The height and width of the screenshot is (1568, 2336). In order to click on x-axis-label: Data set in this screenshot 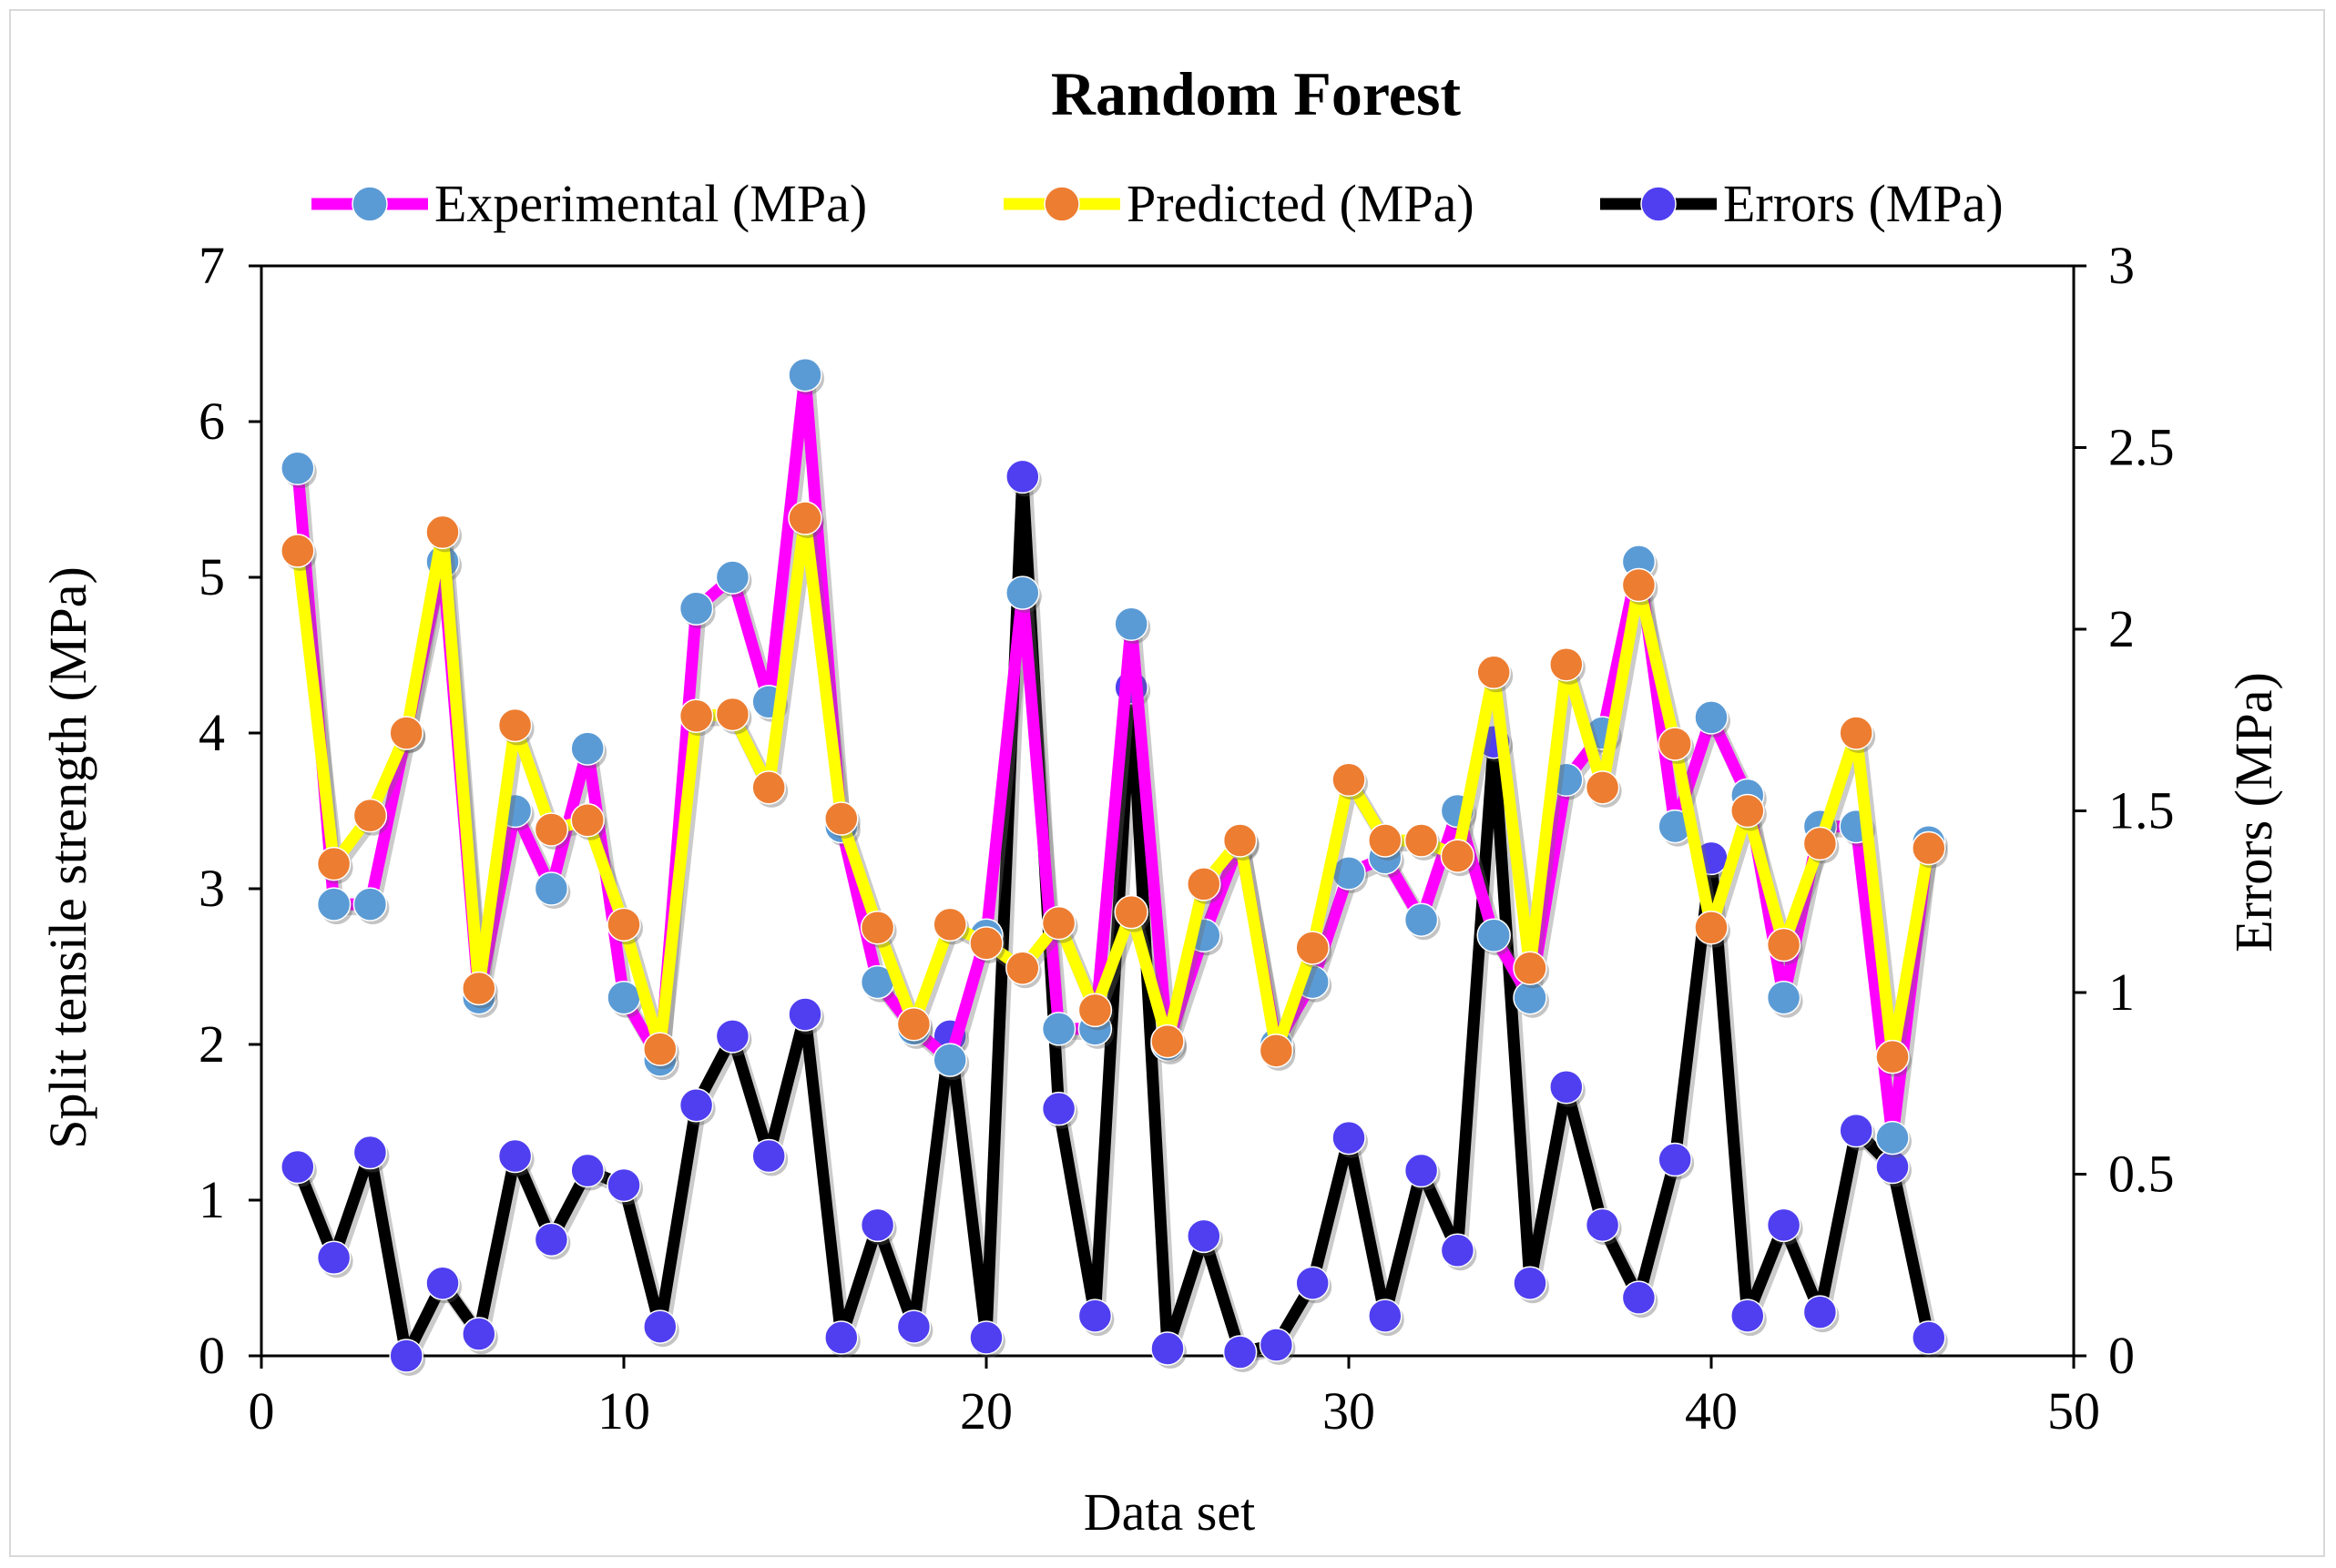, I will do `click(1170, 1512)`.